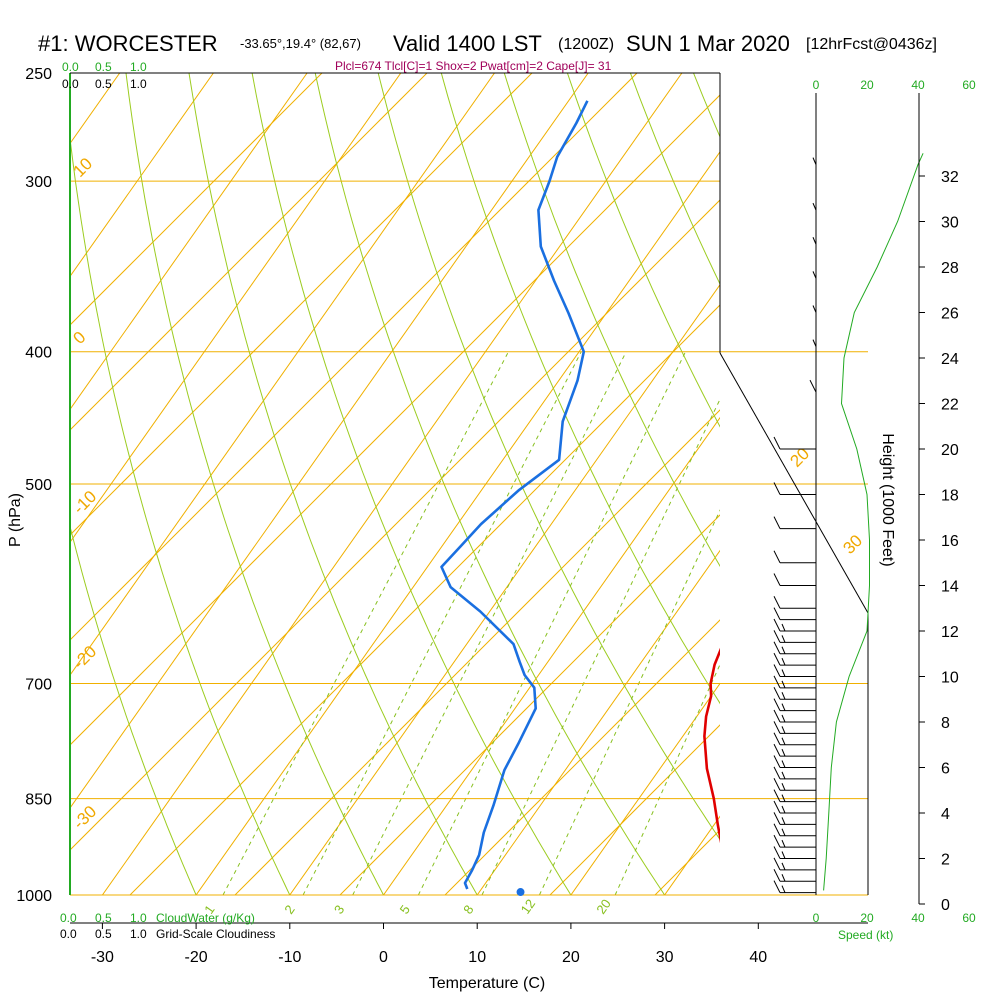  I want to click on pressure-axis: 250 300 400 500 700 850 1000, so click(34, 485).